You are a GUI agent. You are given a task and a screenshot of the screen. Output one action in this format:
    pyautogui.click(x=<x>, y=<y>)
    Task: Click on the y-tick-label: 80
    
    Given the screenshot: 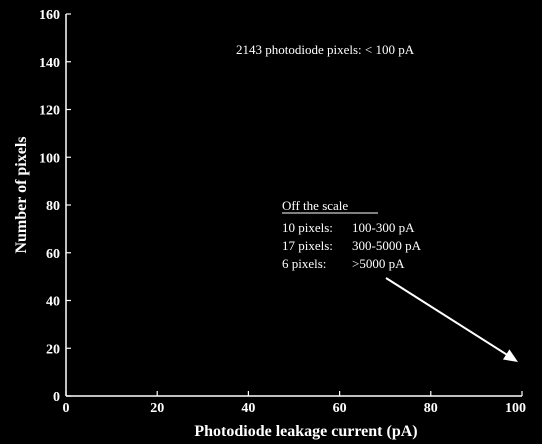 What is the action you would take?
    pyautogui.click(x=53, y=206)
    